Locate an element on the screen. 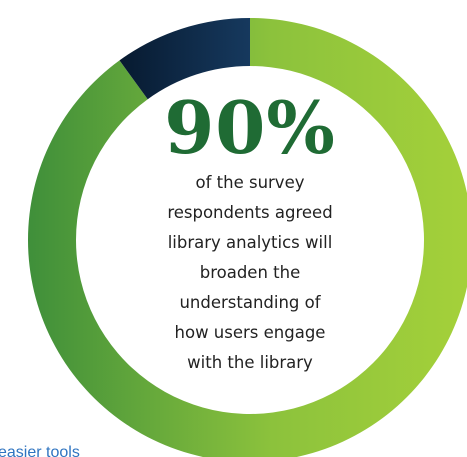  caption-line: understanding of is located at coordinates (250, 302).